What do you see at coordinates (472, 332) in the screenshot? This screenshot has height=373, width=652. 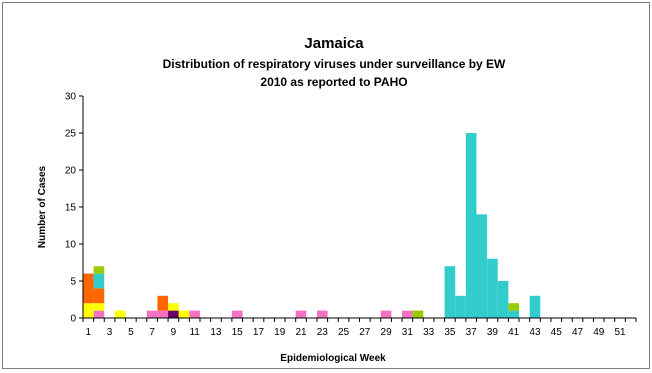 I see `x-tick-label-37: 37` at bounding box center [472, 332].